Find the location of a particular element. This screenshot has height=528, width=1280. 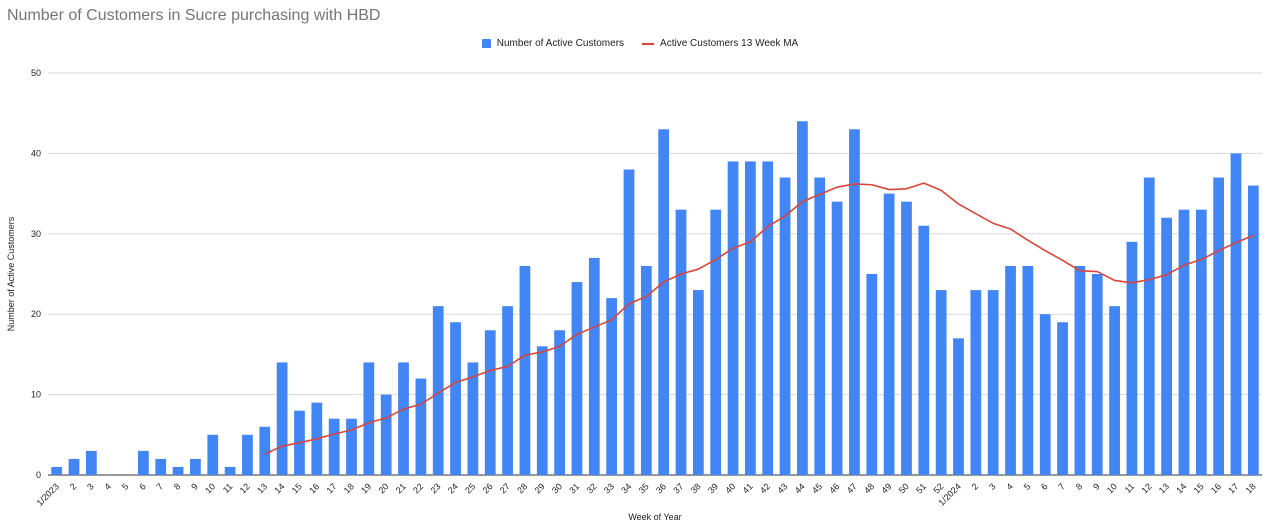

x-tick-label: 42 is located at coordinates (765, 488).